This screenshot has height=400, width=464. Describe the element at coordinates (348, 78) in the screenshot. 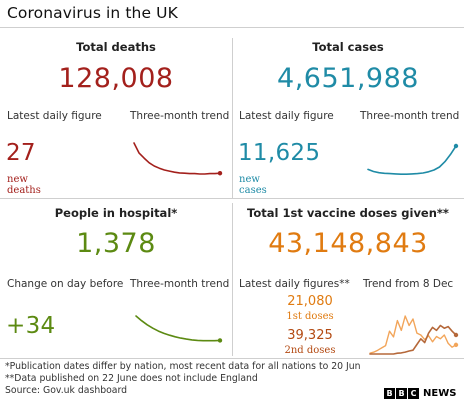

I see `cases-total: 4,651,988` at that location.